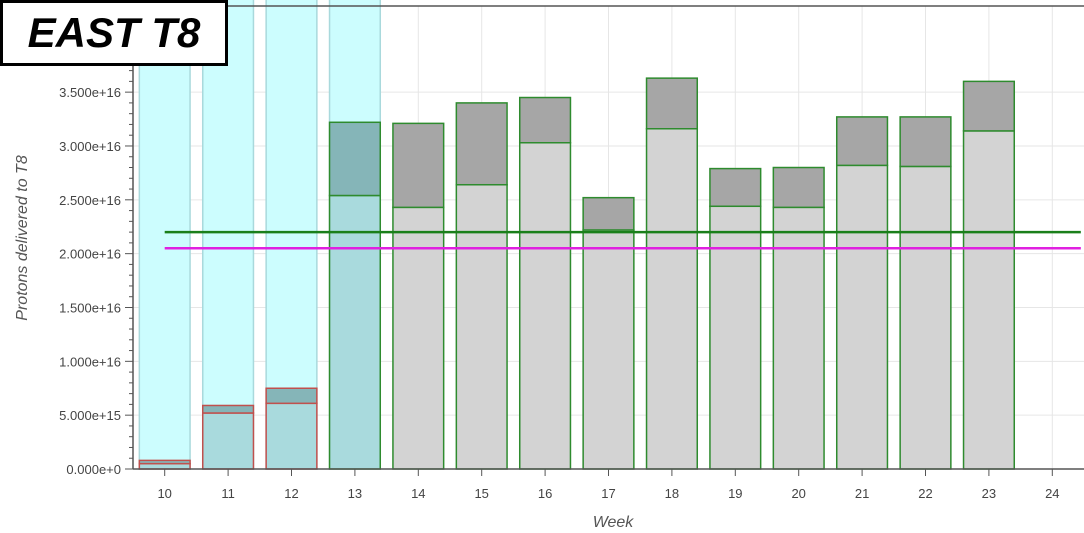 The width and height of the screenshot is (1084, 533). What do you see at coordinates (90, 361) in the screenshot?
I see `y-tick-label: 1.000e+16` at bounding box center [90, 361].